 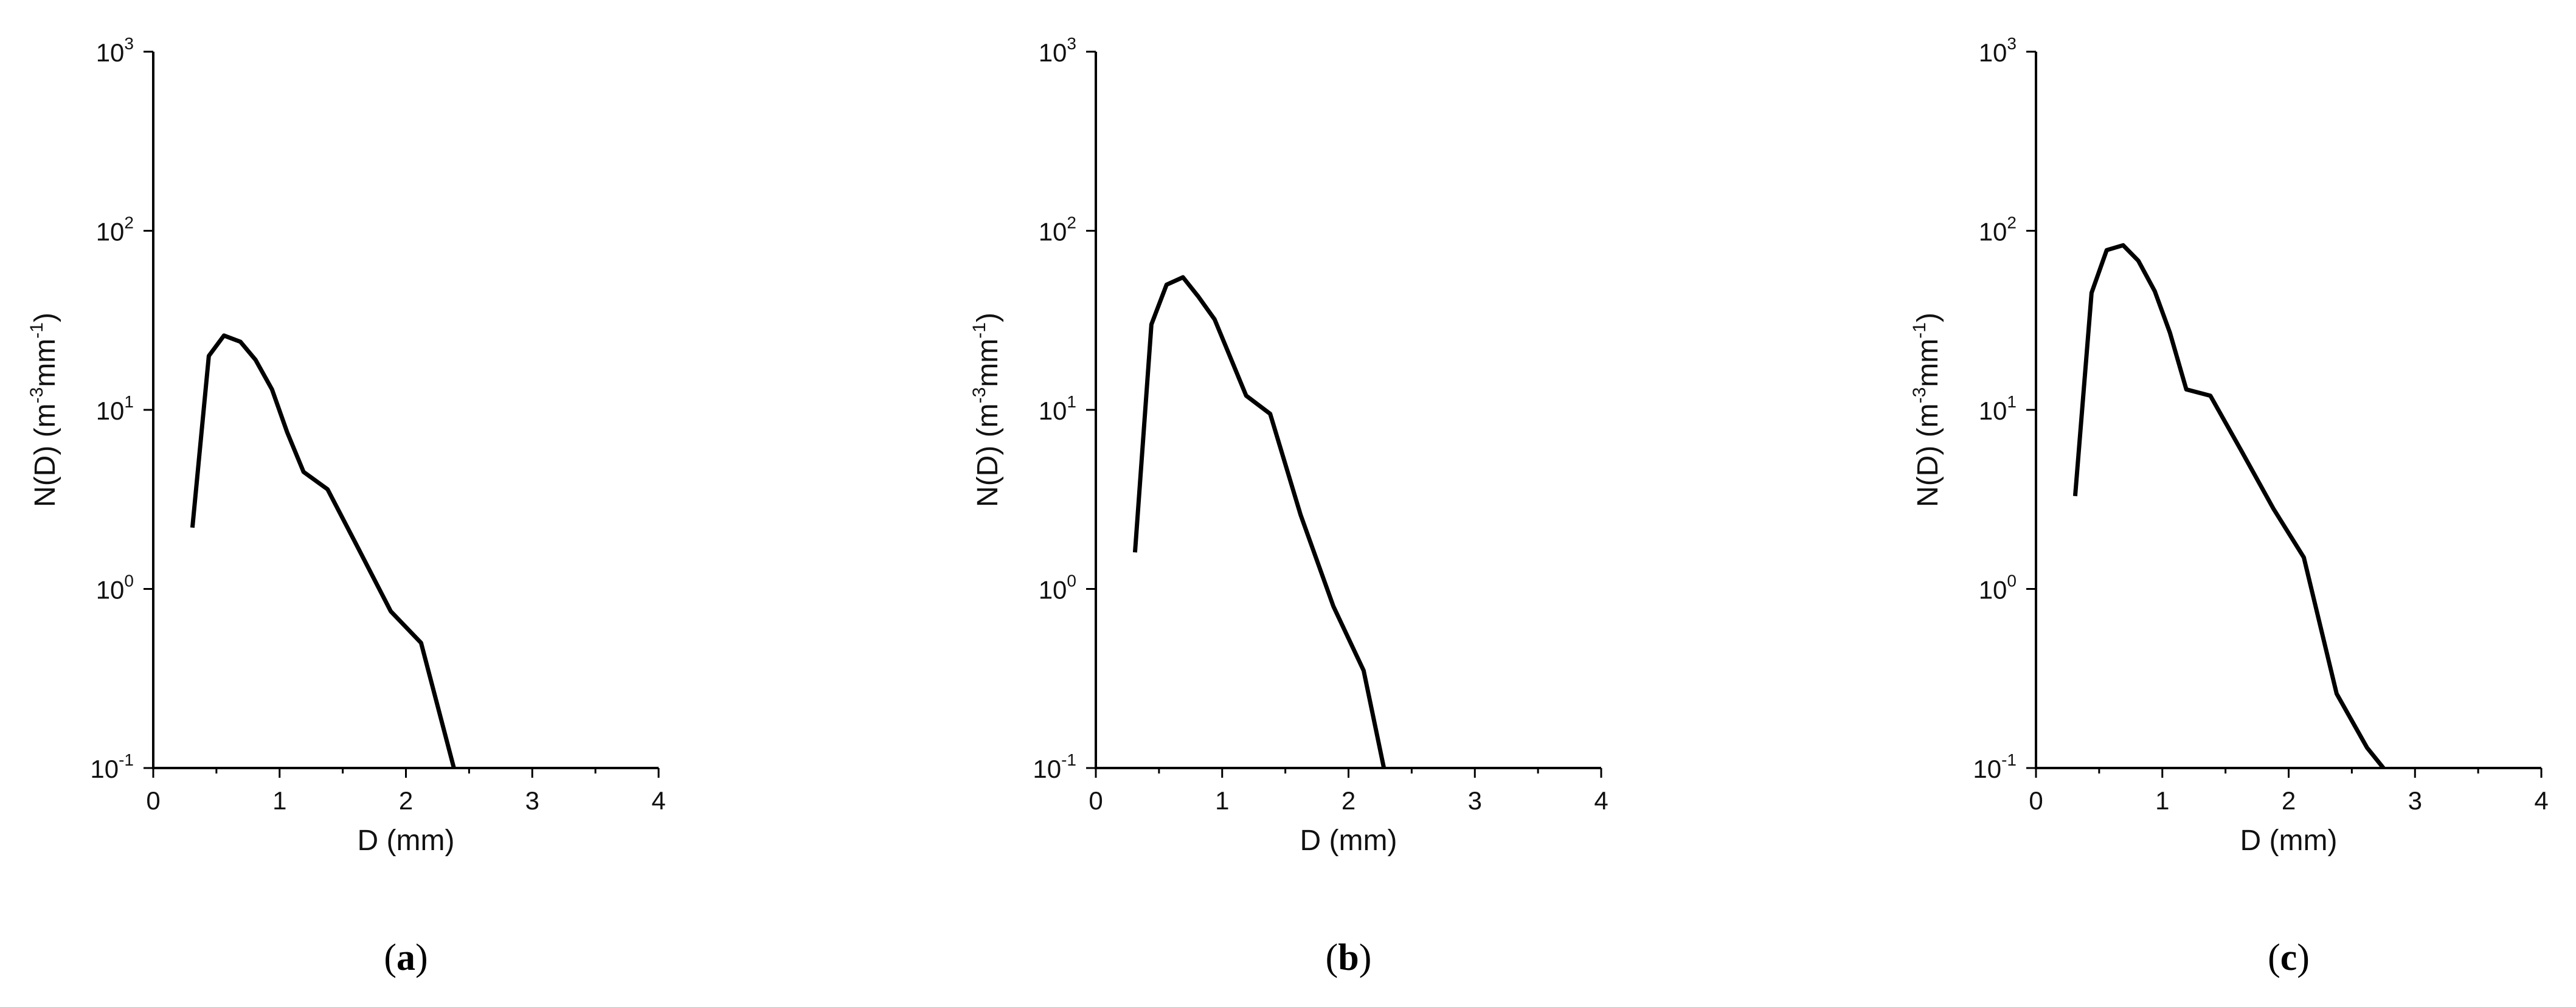 I want to click on panel-label: (a), so click(x=406, y=957).